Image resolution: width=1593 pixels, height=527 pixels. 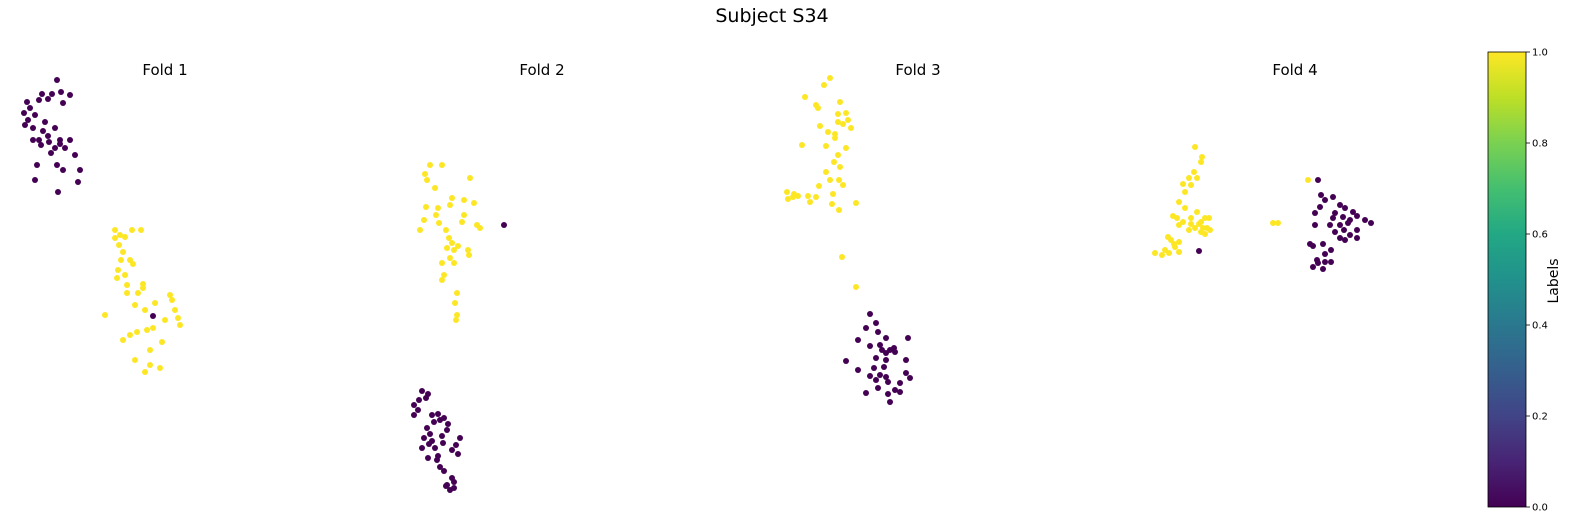 What do you see at coordinates (1507, 279) in the screenshot?
I see `colorbar-gradient` at bounding box center [1507, 279].